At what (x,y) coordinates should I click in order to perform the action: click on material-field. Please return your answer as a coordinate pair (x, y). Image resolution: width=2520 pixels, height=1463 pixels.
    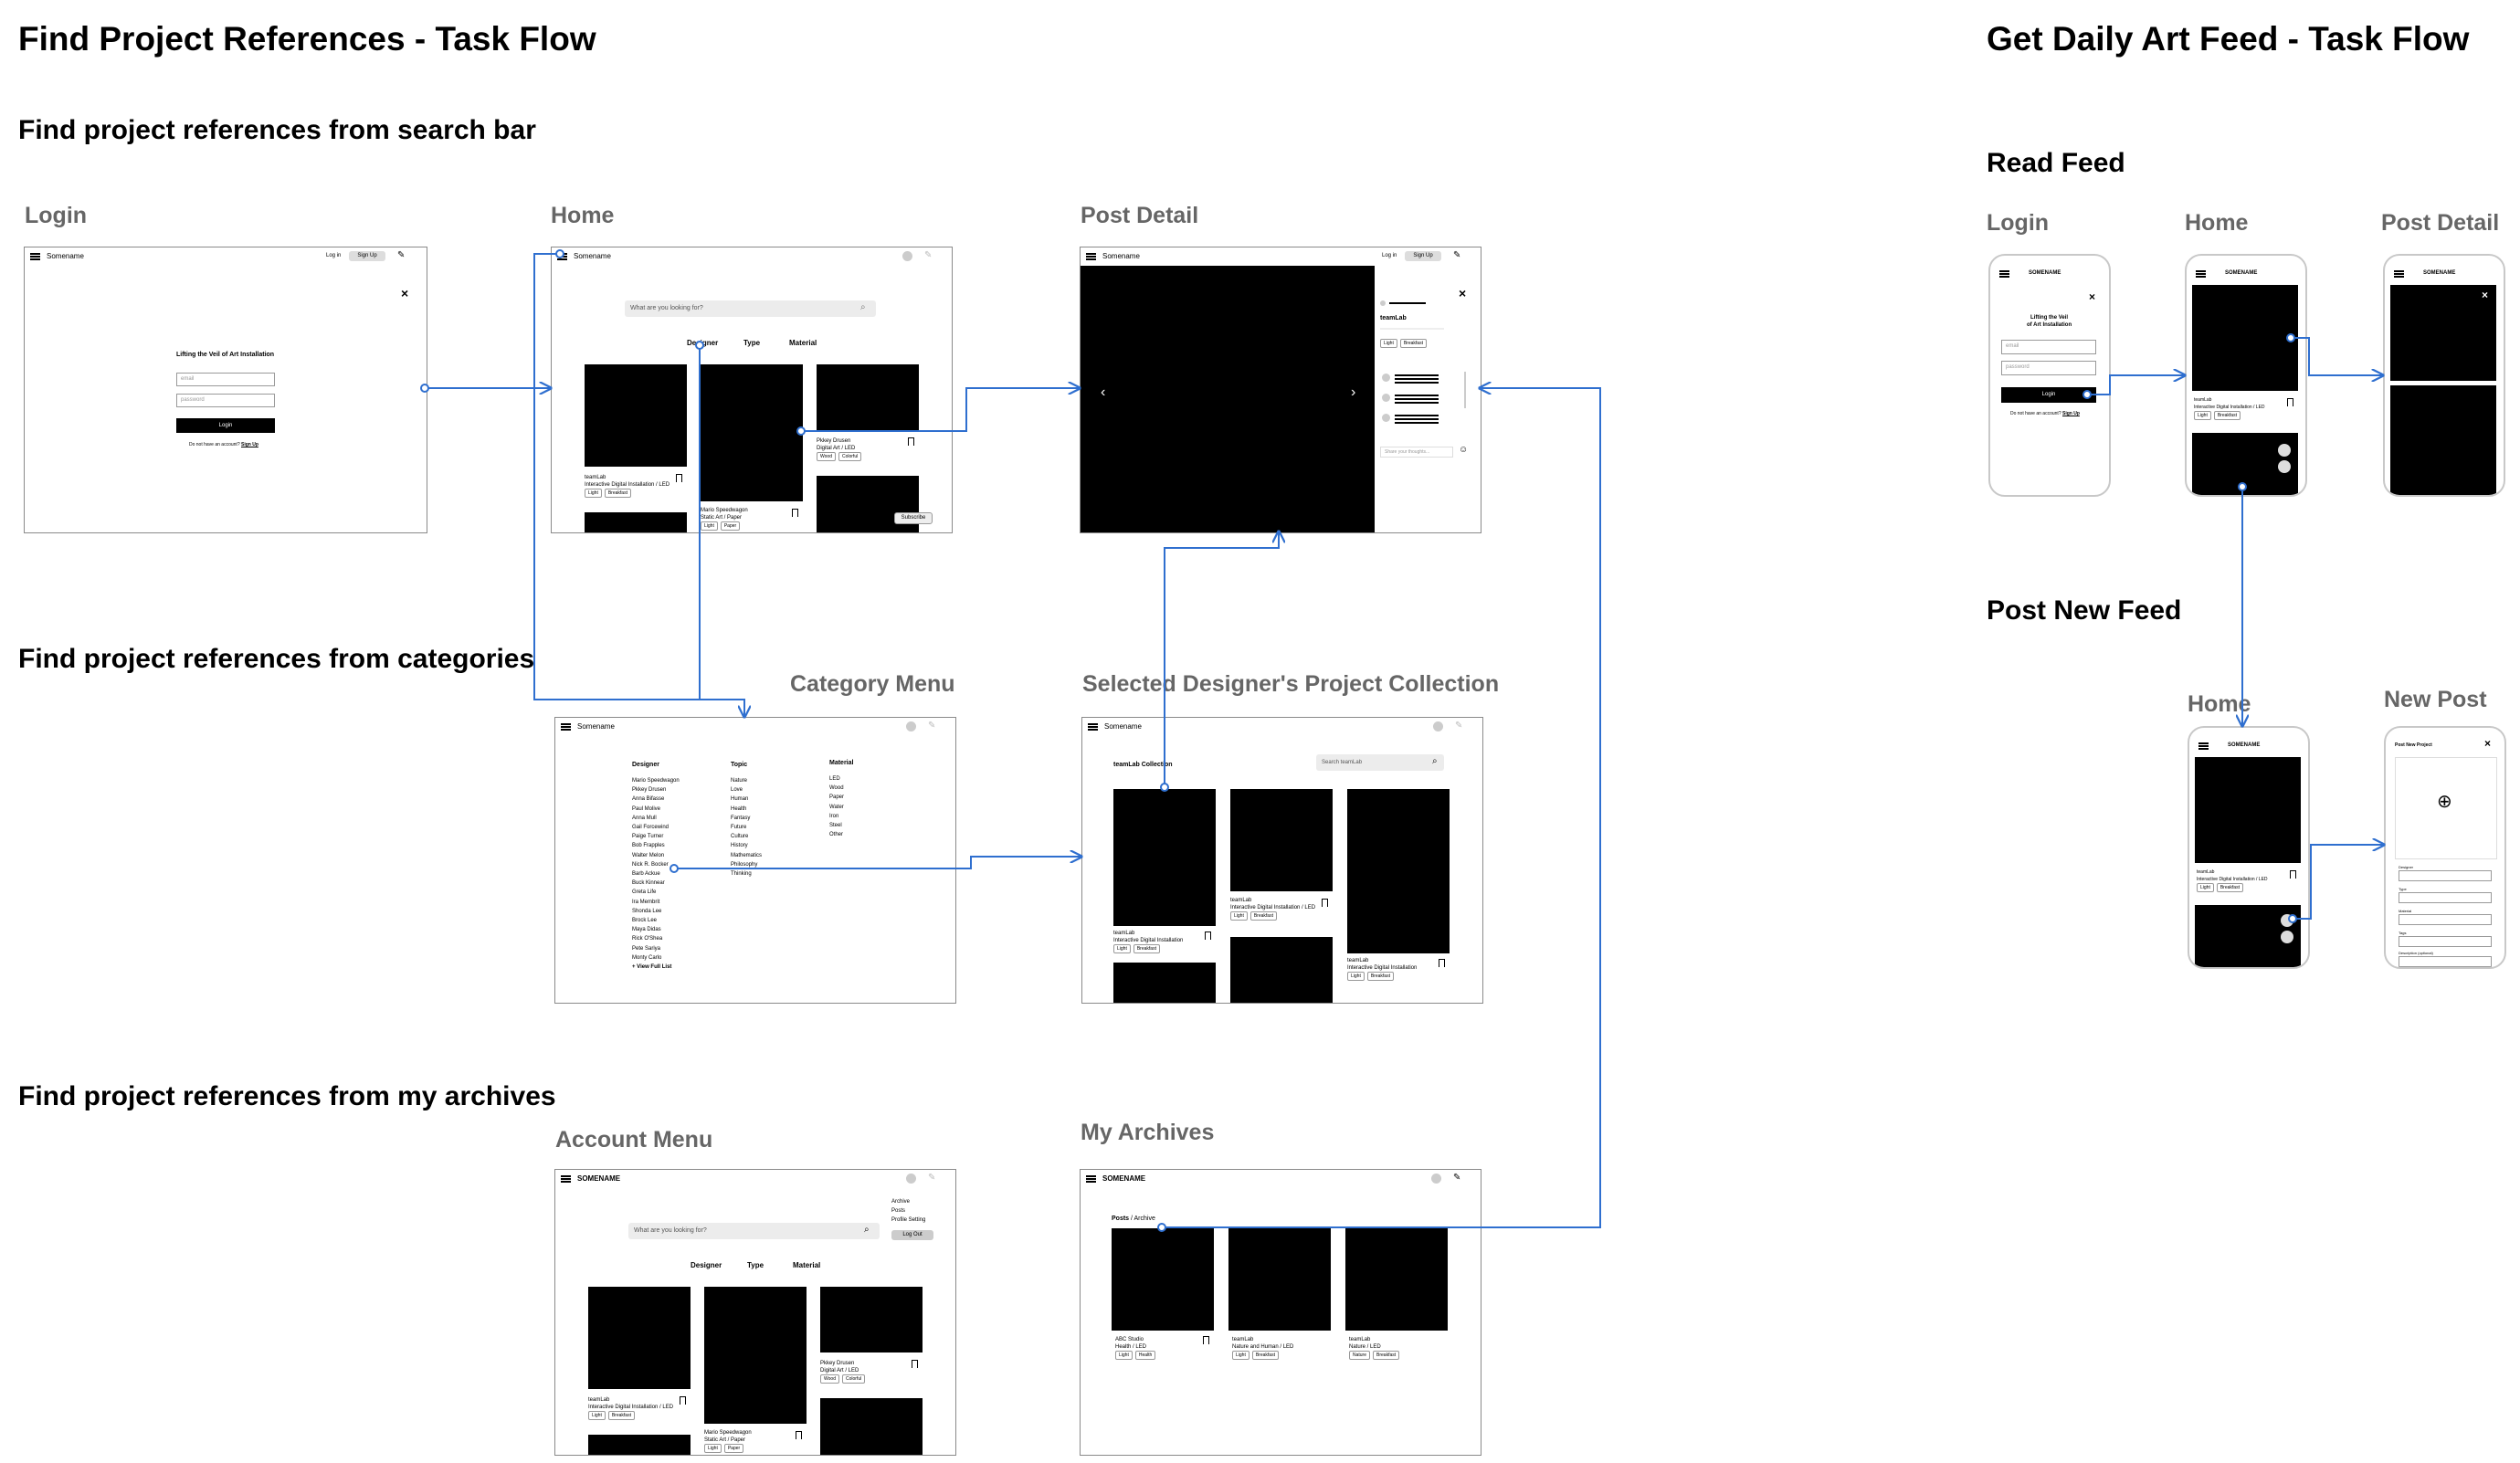
    Looking at the image, I should click on (2445, 919).